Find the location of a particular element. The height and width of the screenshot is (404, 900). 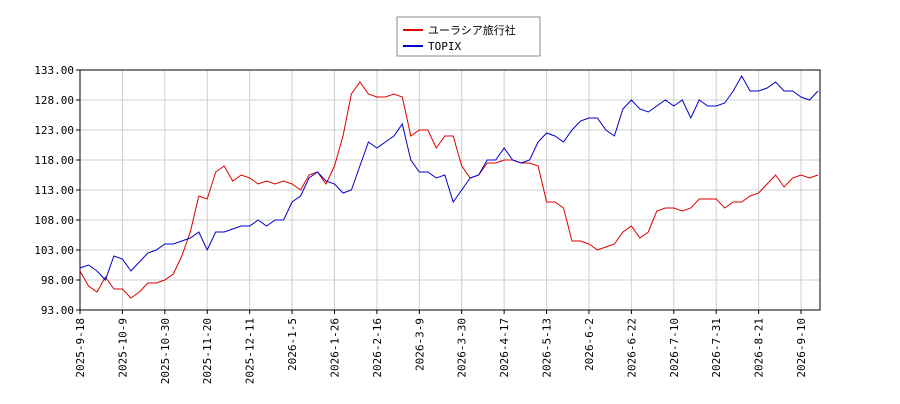

y-tick-label: 118.00 is located at coordinates (54, 160).